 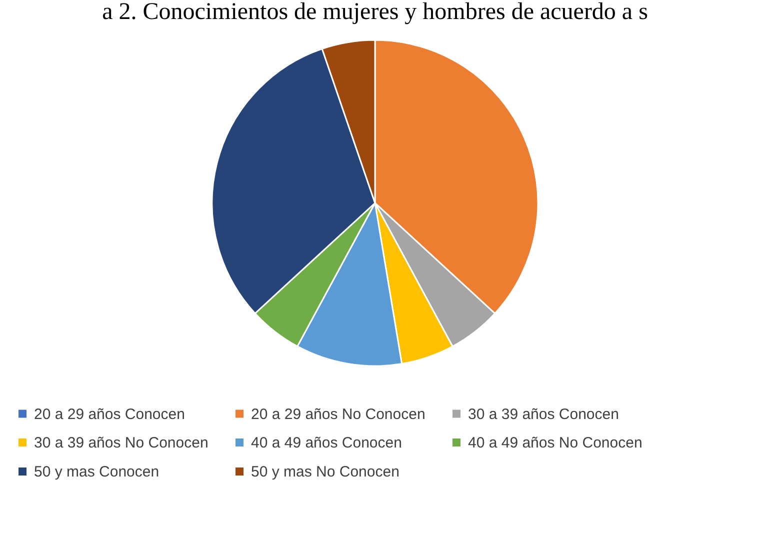 What do you see at coordinates (555, 443) in the screenshot?
I see `legend-label: 40 a 49 años No Conocen` at bounding box center [555, 443].